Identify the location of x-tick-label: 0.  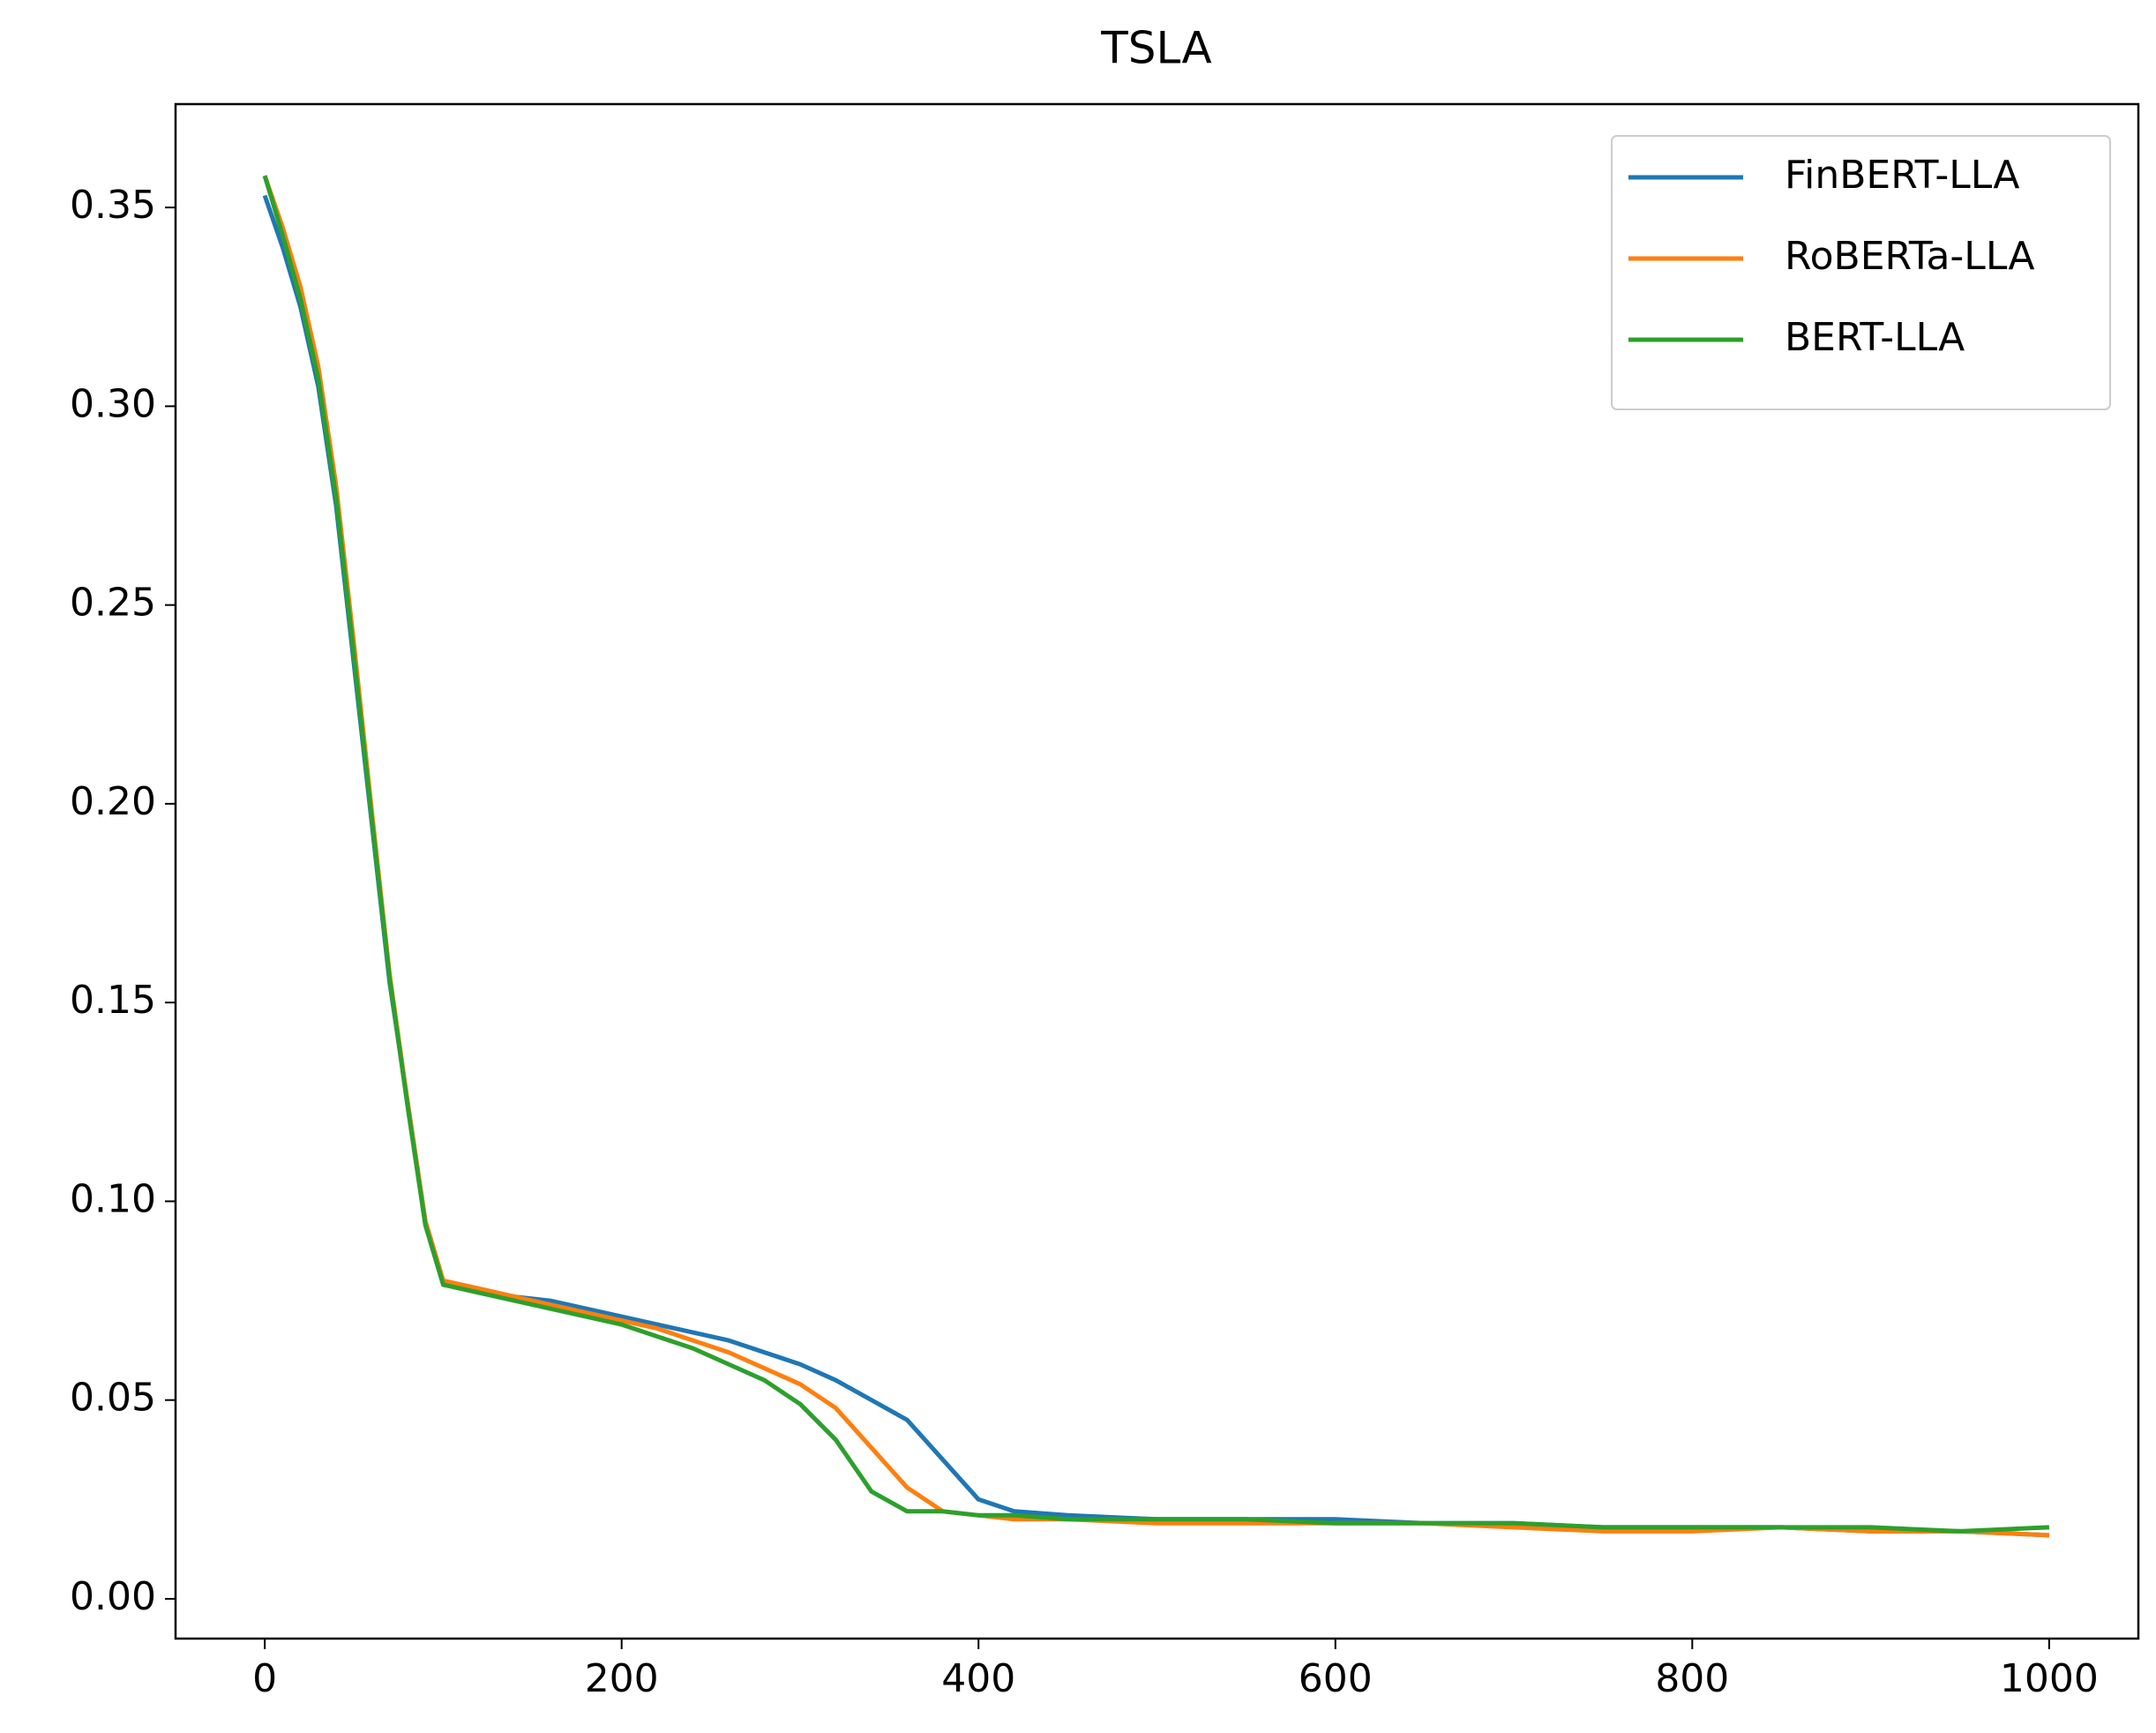
(264, 1678).